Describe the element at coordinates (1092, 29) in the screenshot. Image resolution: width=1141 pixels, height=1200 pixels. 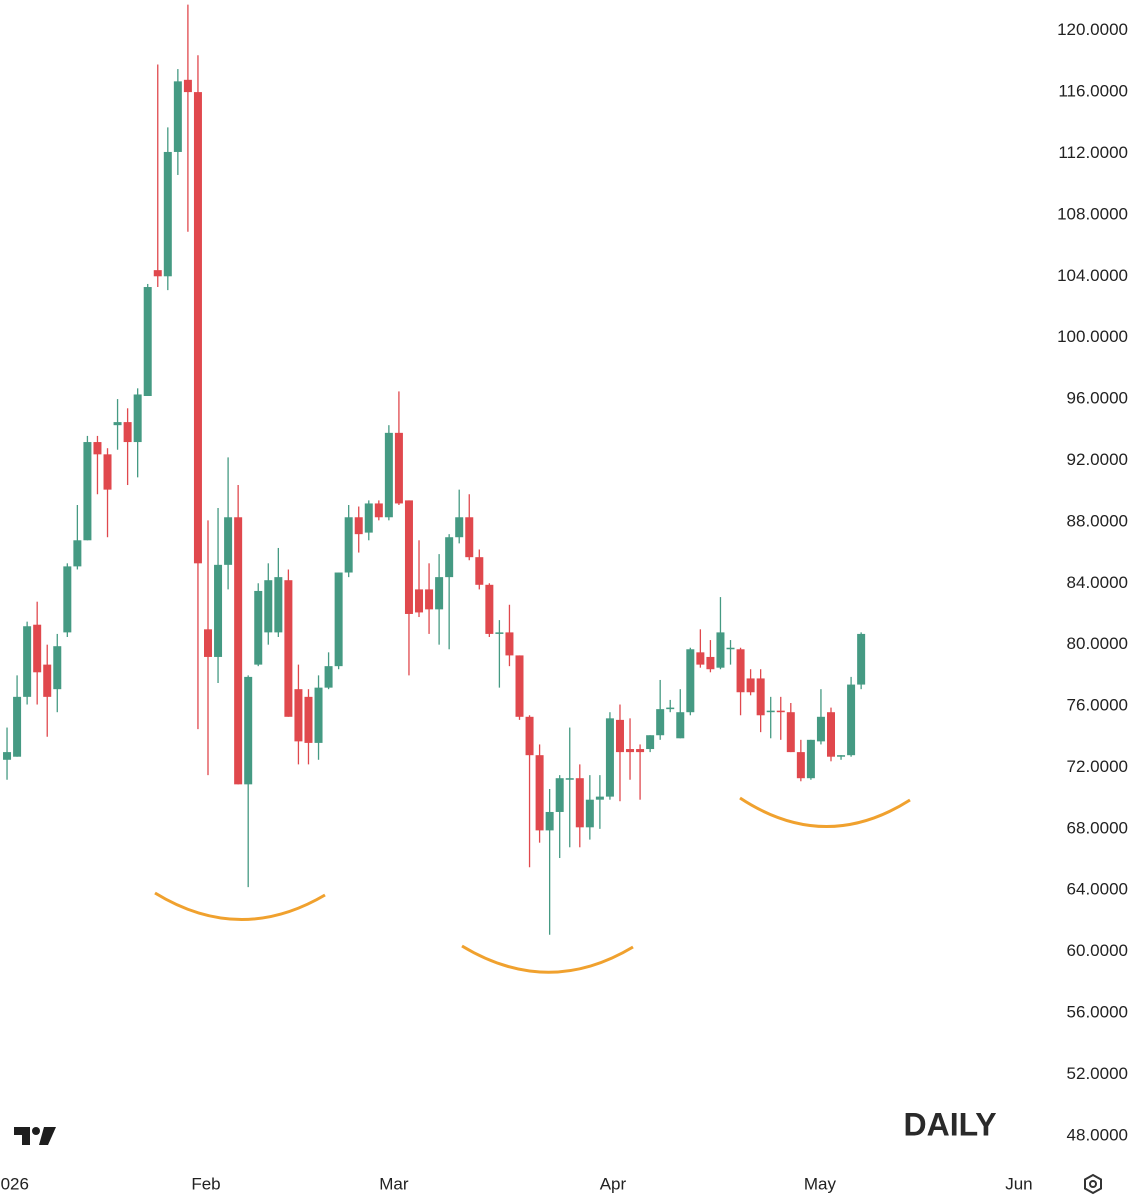
I see `y-tick-label: 120.0000` at that location.